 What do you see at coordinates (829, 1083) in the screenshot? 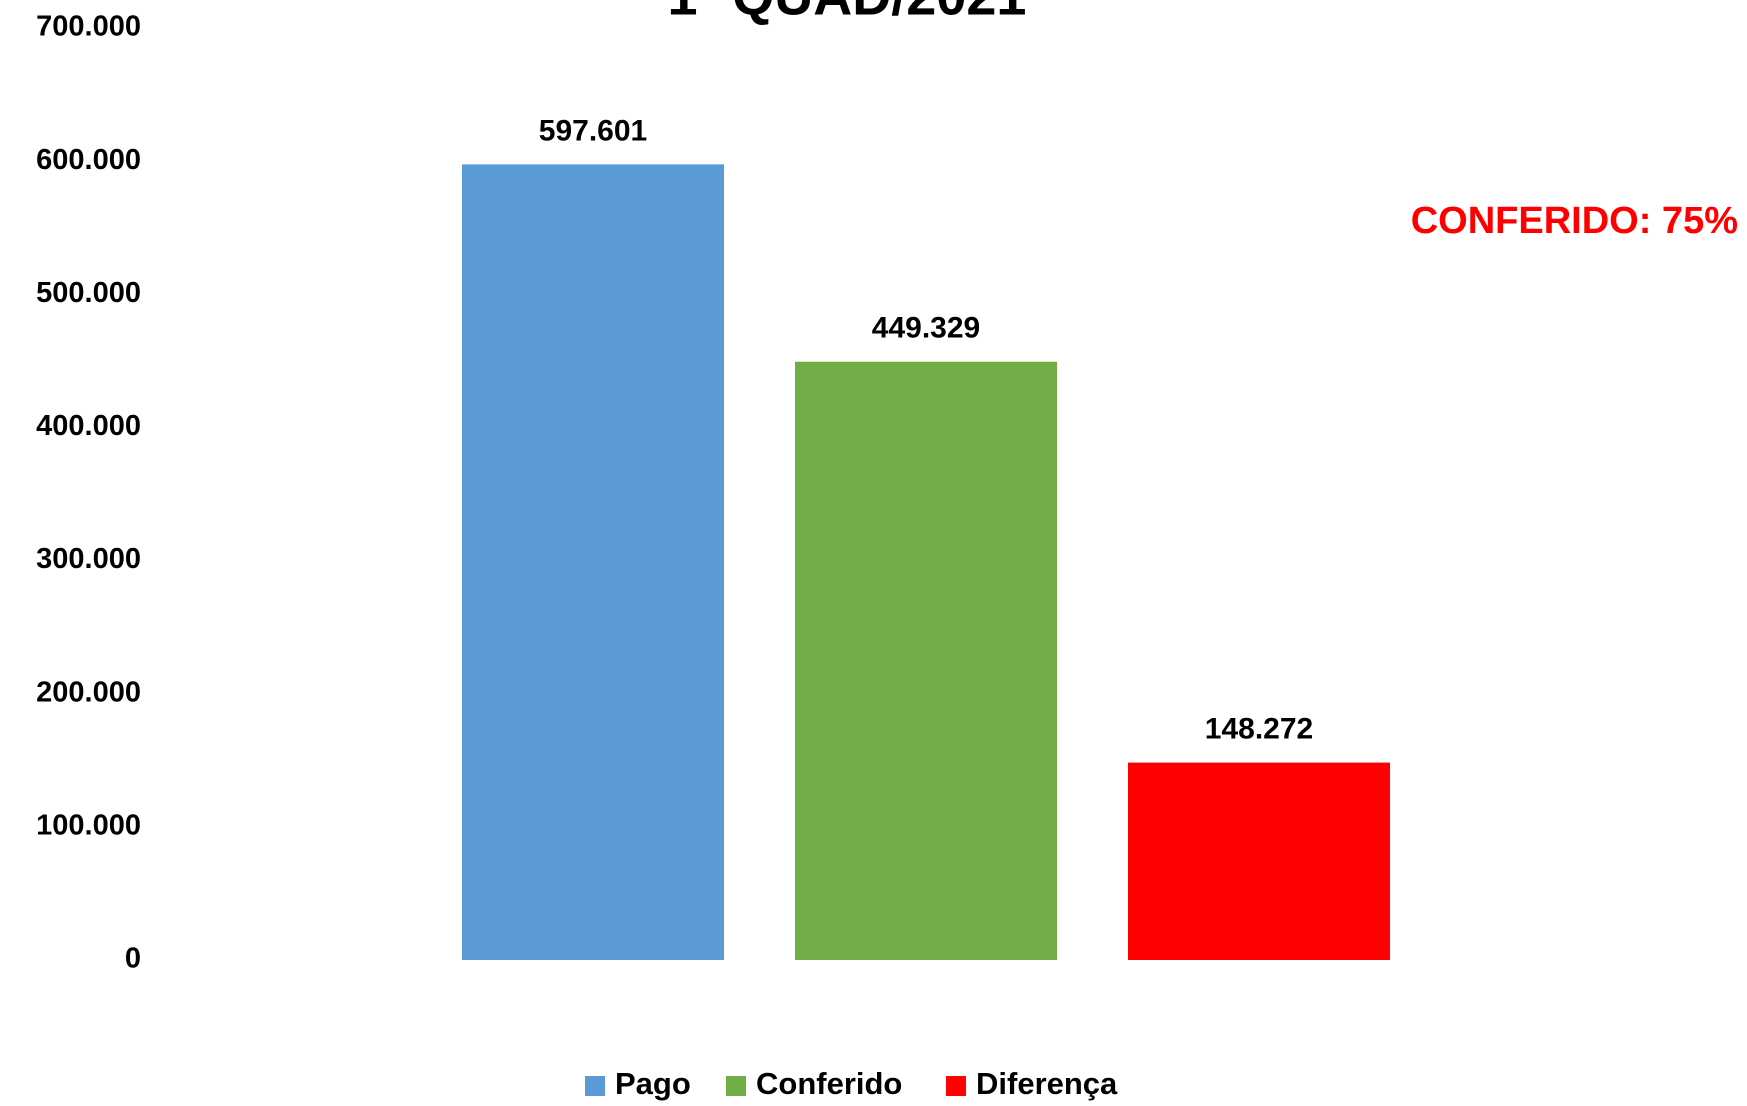
I see `legend-label: Conferido` at bounding box center [829, 1083].